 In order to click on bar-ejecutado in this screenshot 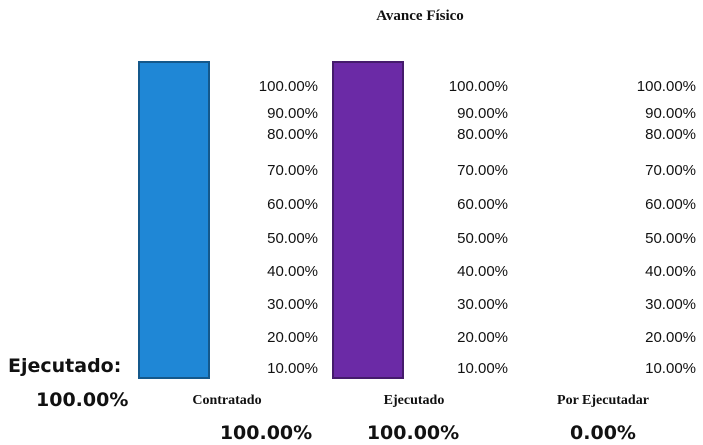, I will do `click(368, 220)`.